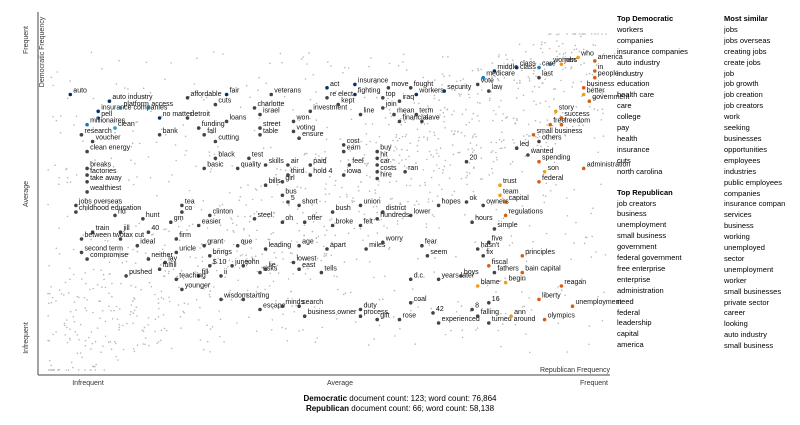 Image resolution: width=800 pixels, height=425 pixels. Describe the element at coordinates (573, 283) in the screenshot. I see `term-point: reagan` at that location.